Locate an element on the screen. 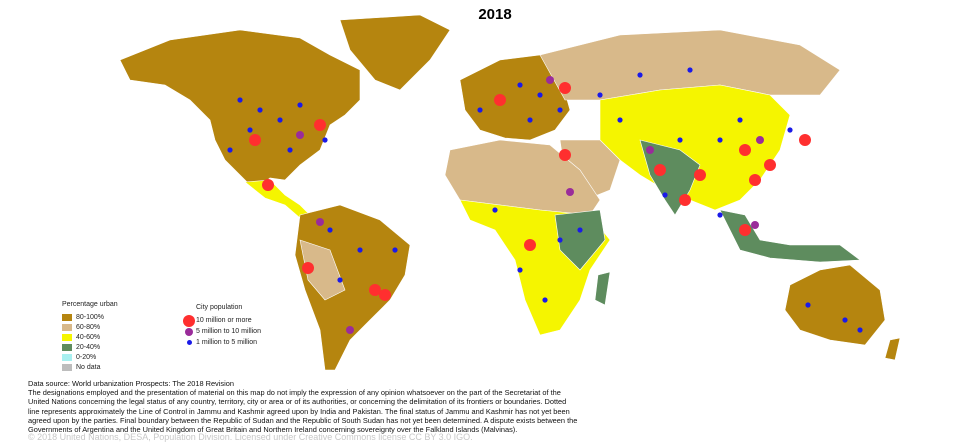 The image size is (960, 447). legend-row: 40-60% is located at coordinates (90, 337).